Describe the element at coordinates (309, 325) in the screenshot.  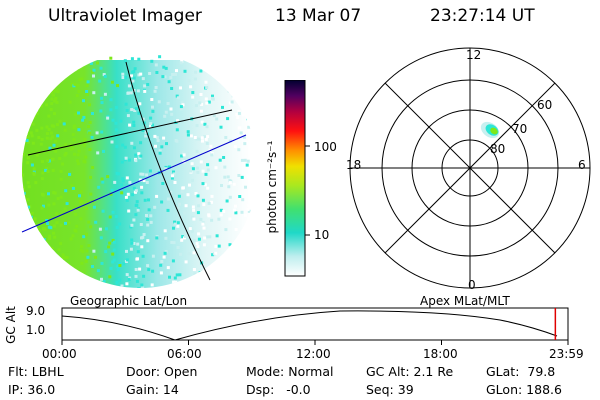
I see `altitude-curve` at that location.